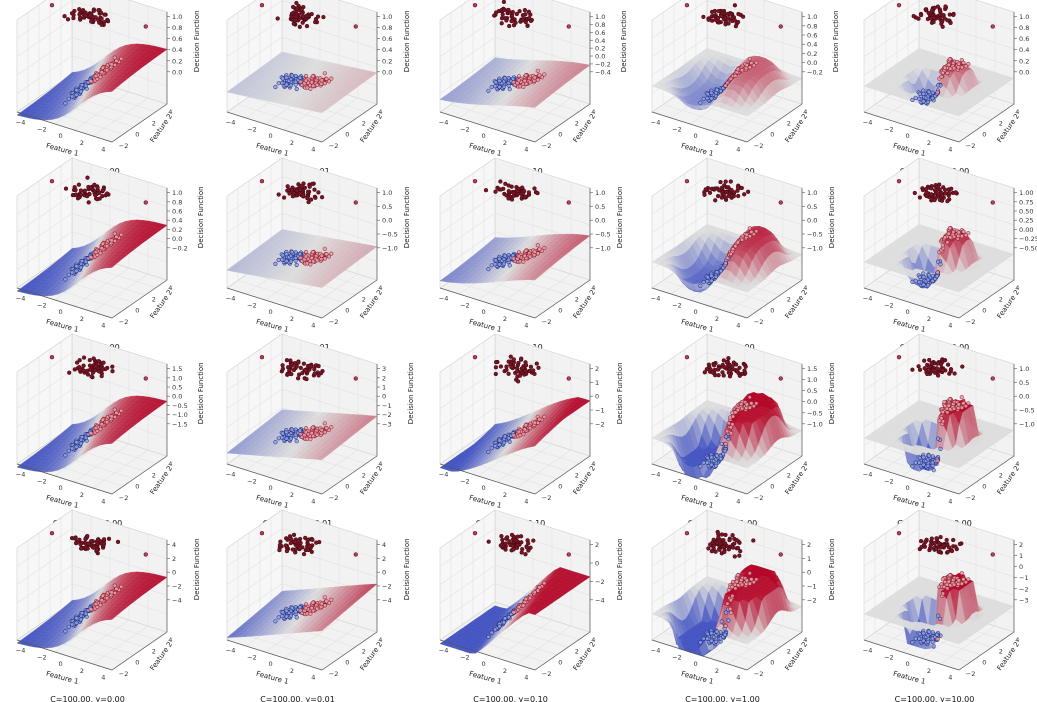 This screenshot has width=1037, height=702. What do you see at coordinates (297, 698) in the screenshot?
I see `subplot-title: C=100.00, γ=0.01` at bounding box center [297, 698].